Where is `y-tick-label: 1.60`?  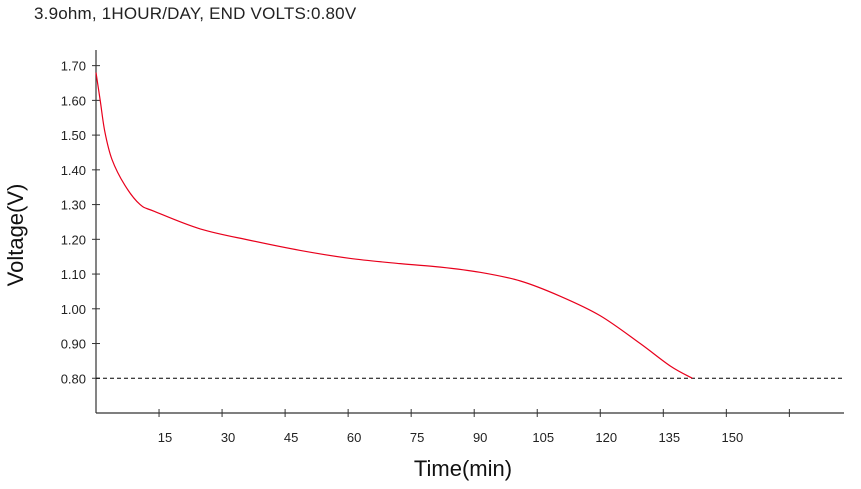 y-tick-label: 1.60 is located at coordinates (73, 100).